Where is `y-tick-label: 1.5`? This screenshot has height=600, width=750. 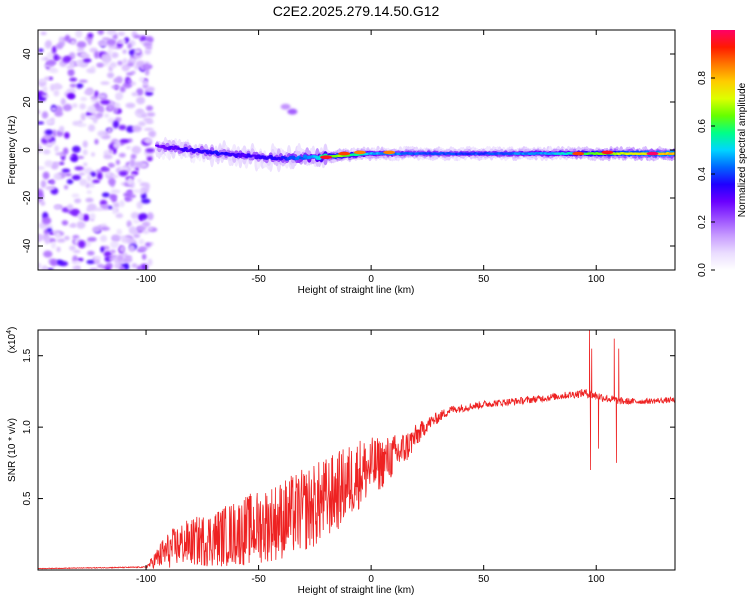
y-tick-label: 1.5 is located at coordinates (27, 355).